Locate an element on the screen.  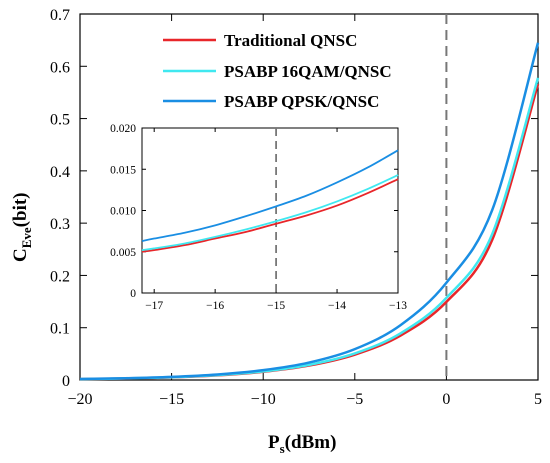
y-tick-label: 0.4 is located at coordinates (60, 172).